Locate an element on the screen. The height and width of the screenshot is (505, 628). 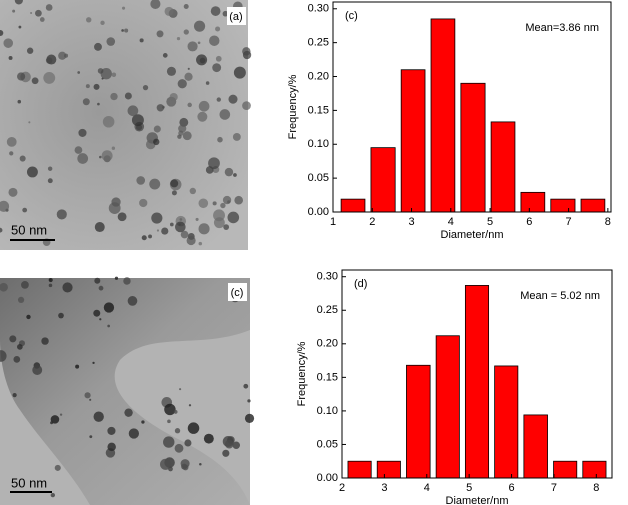
y-tick-label: 0.30 is located at coordinates (327, 277).